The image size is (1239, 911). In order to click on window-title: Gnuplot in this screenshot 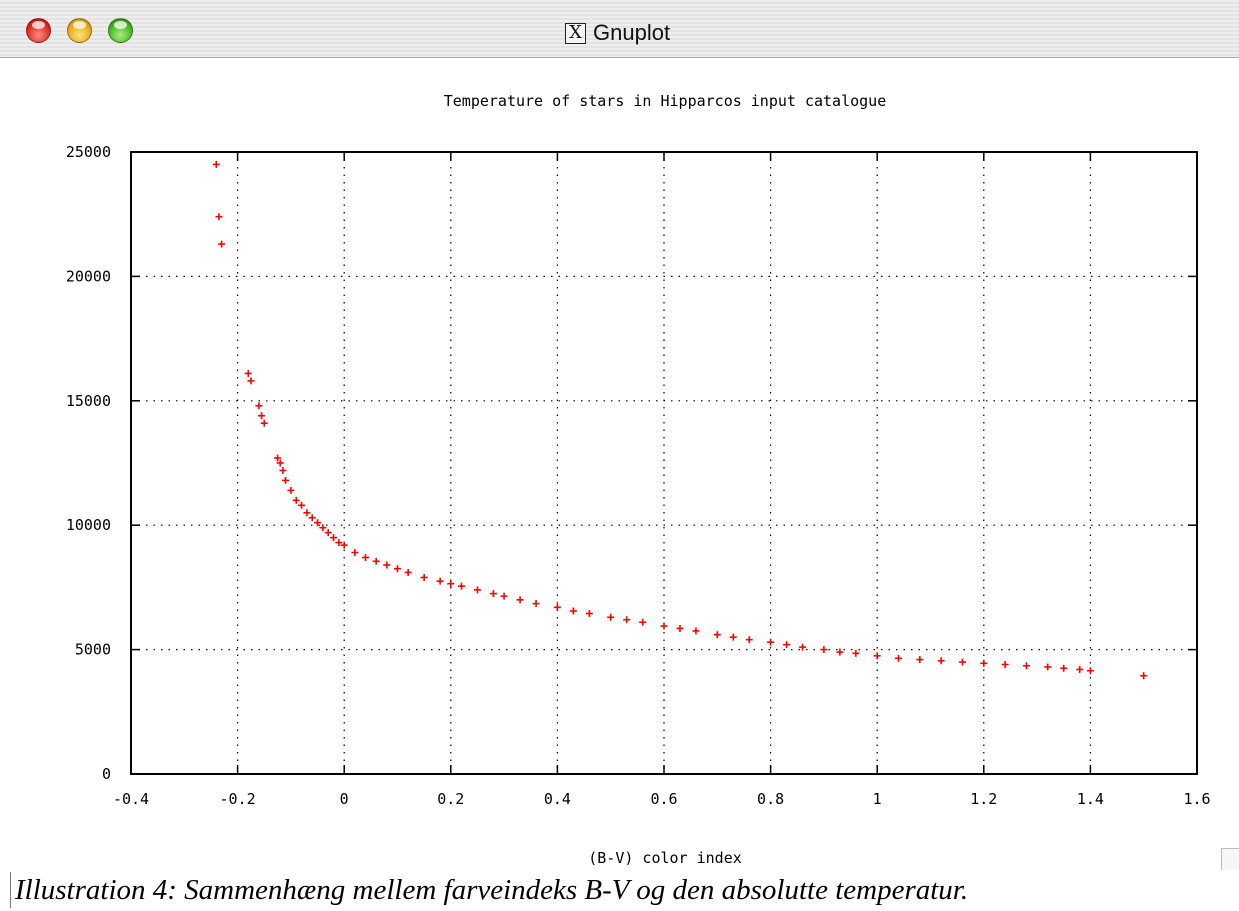, I will do `click(632, 32)`.